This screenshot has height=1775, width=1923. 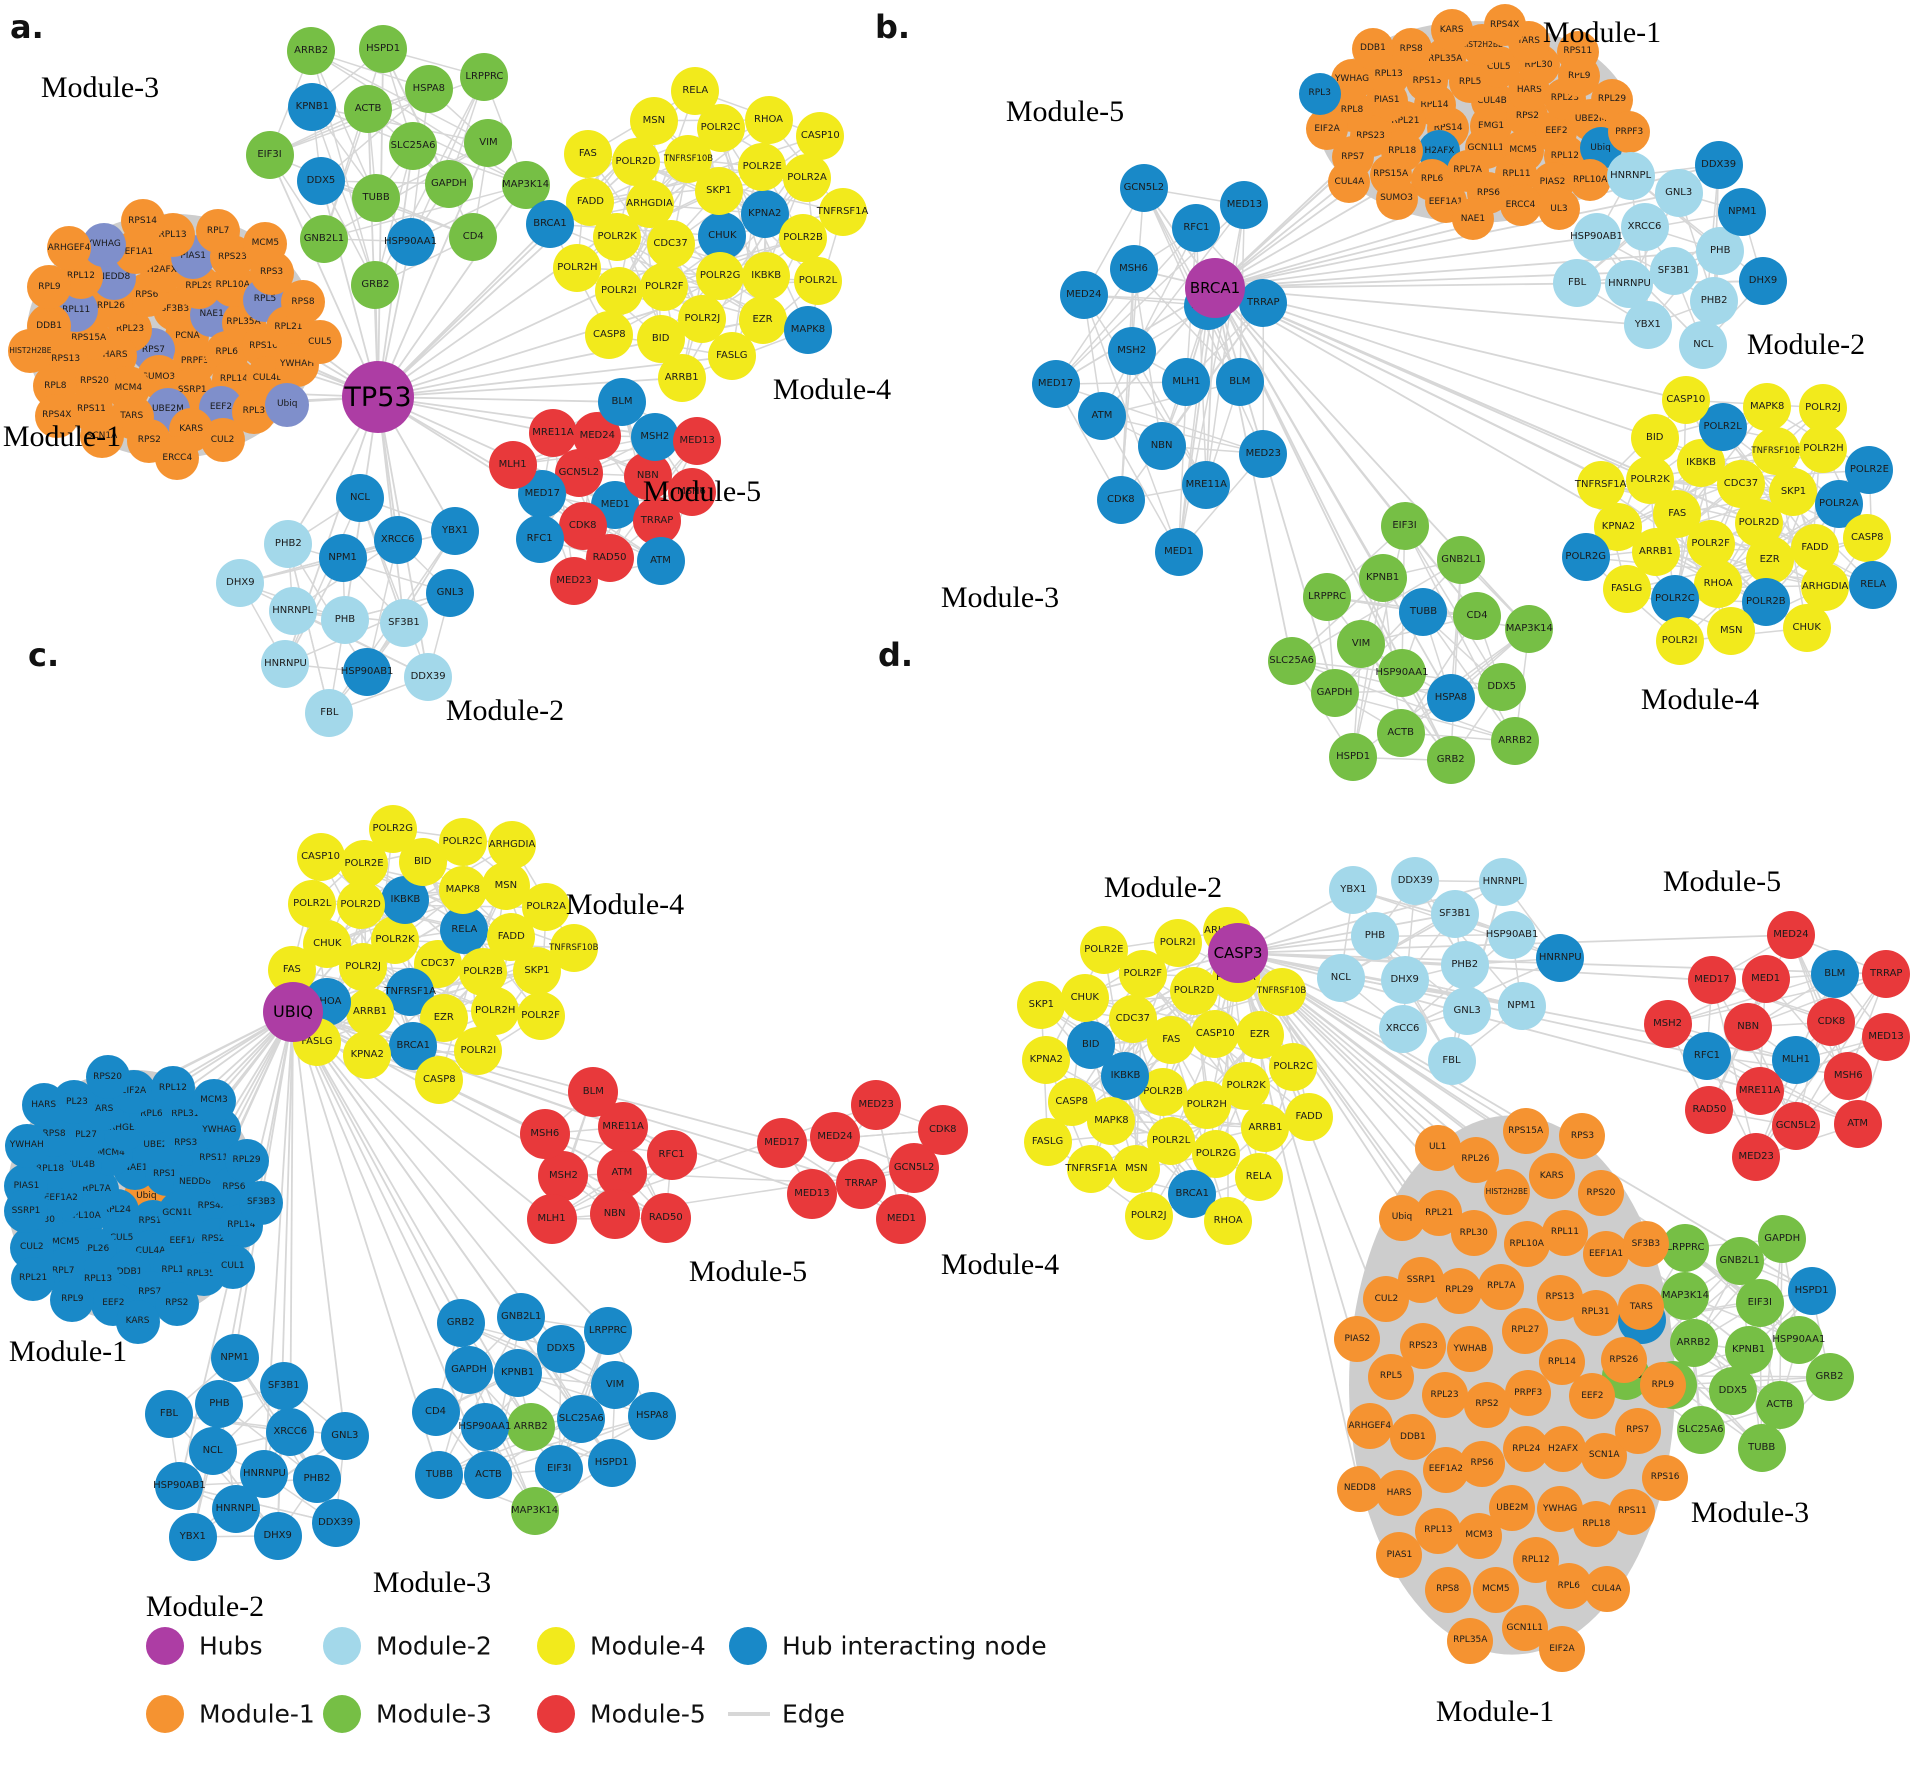 I want to click on node-GRB2: GRB2, so click(x=375, y=285).